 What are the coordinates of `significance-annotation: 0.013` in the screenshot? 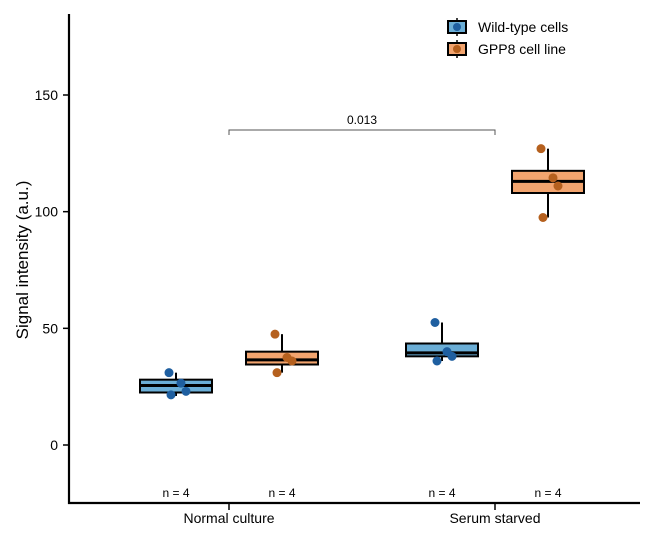 It's located at (362, 124).